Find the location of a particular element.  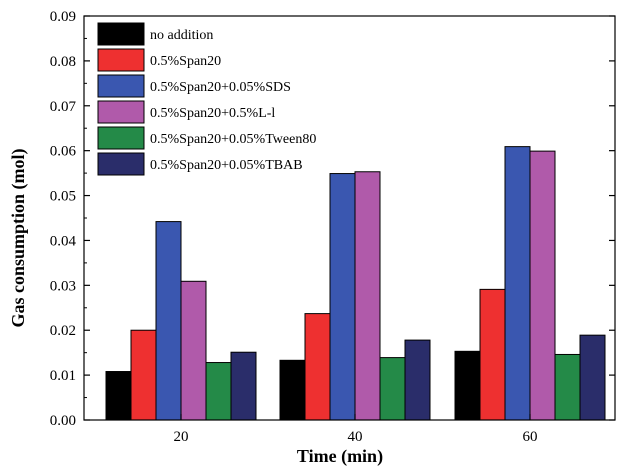

bar-0.5%Span20-40 is located at coordinates (317, 367).